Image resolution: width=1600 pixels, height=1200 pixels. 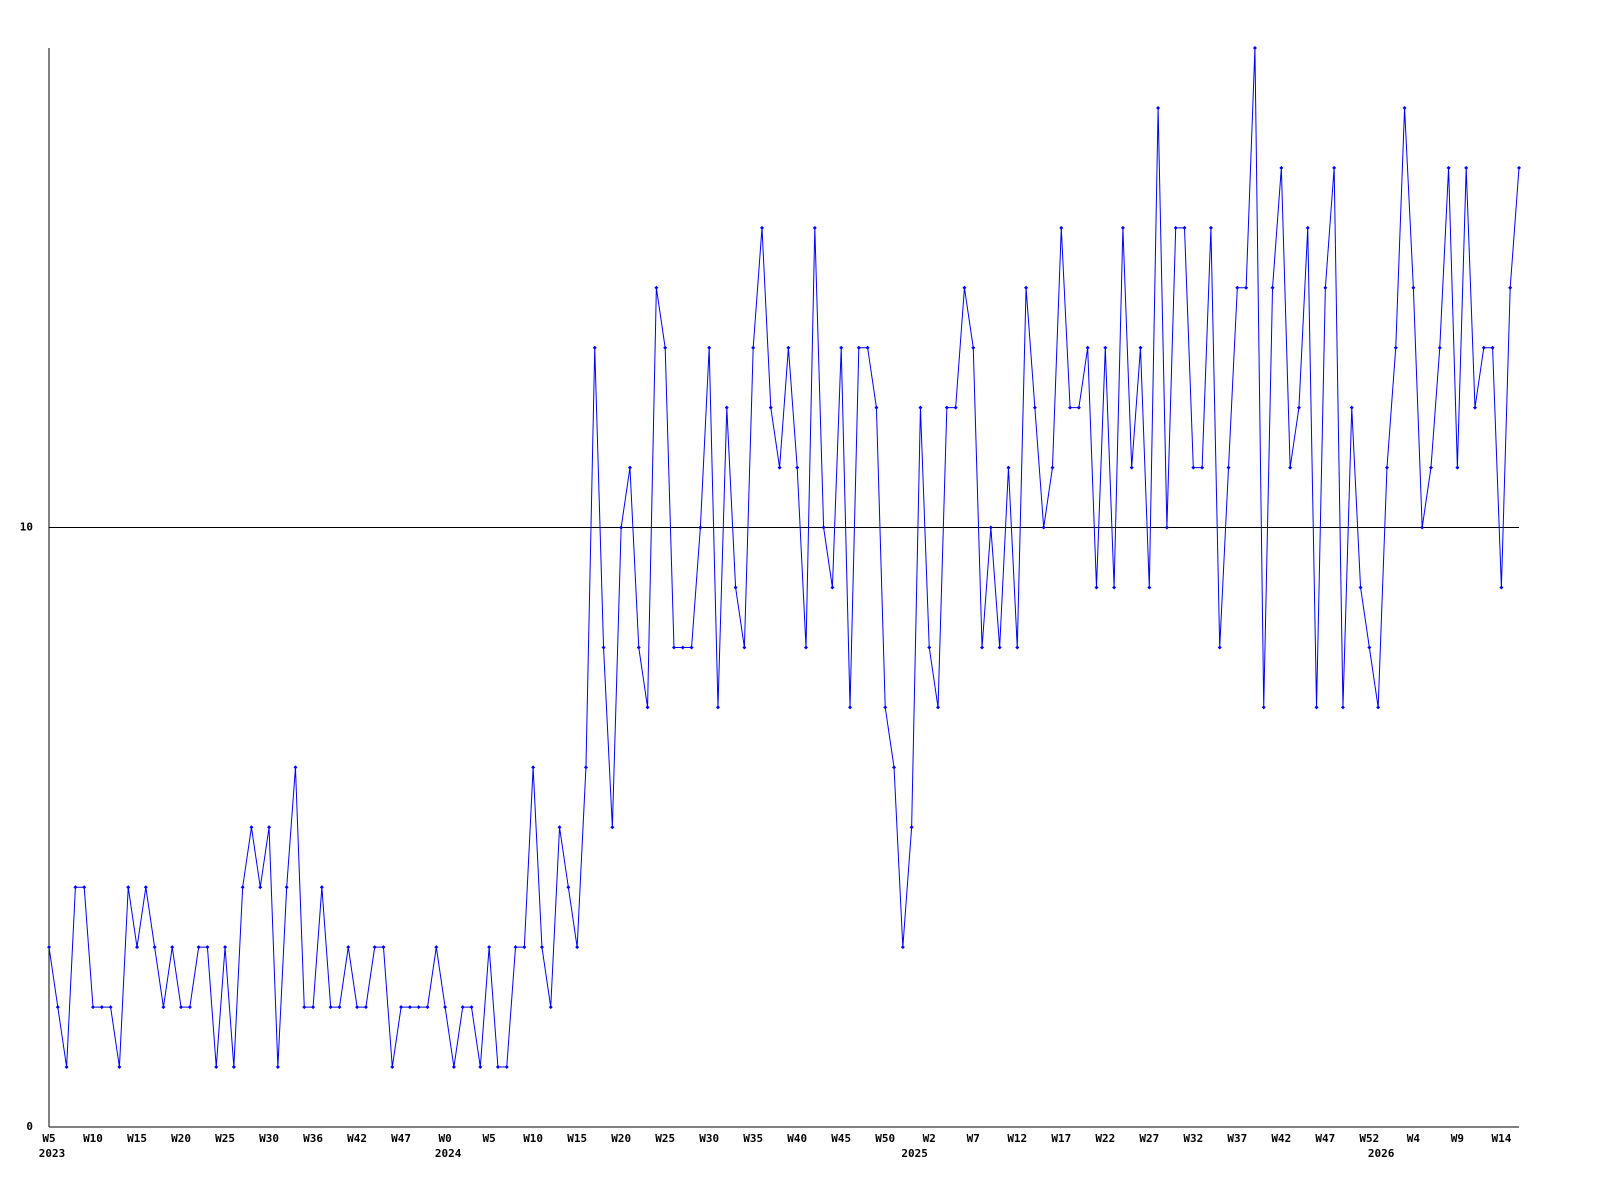 What do you see at coordinates (444, 1138) in the screenshot?
I see `x-tick-label: W0` at bounding box center [444, 1138].